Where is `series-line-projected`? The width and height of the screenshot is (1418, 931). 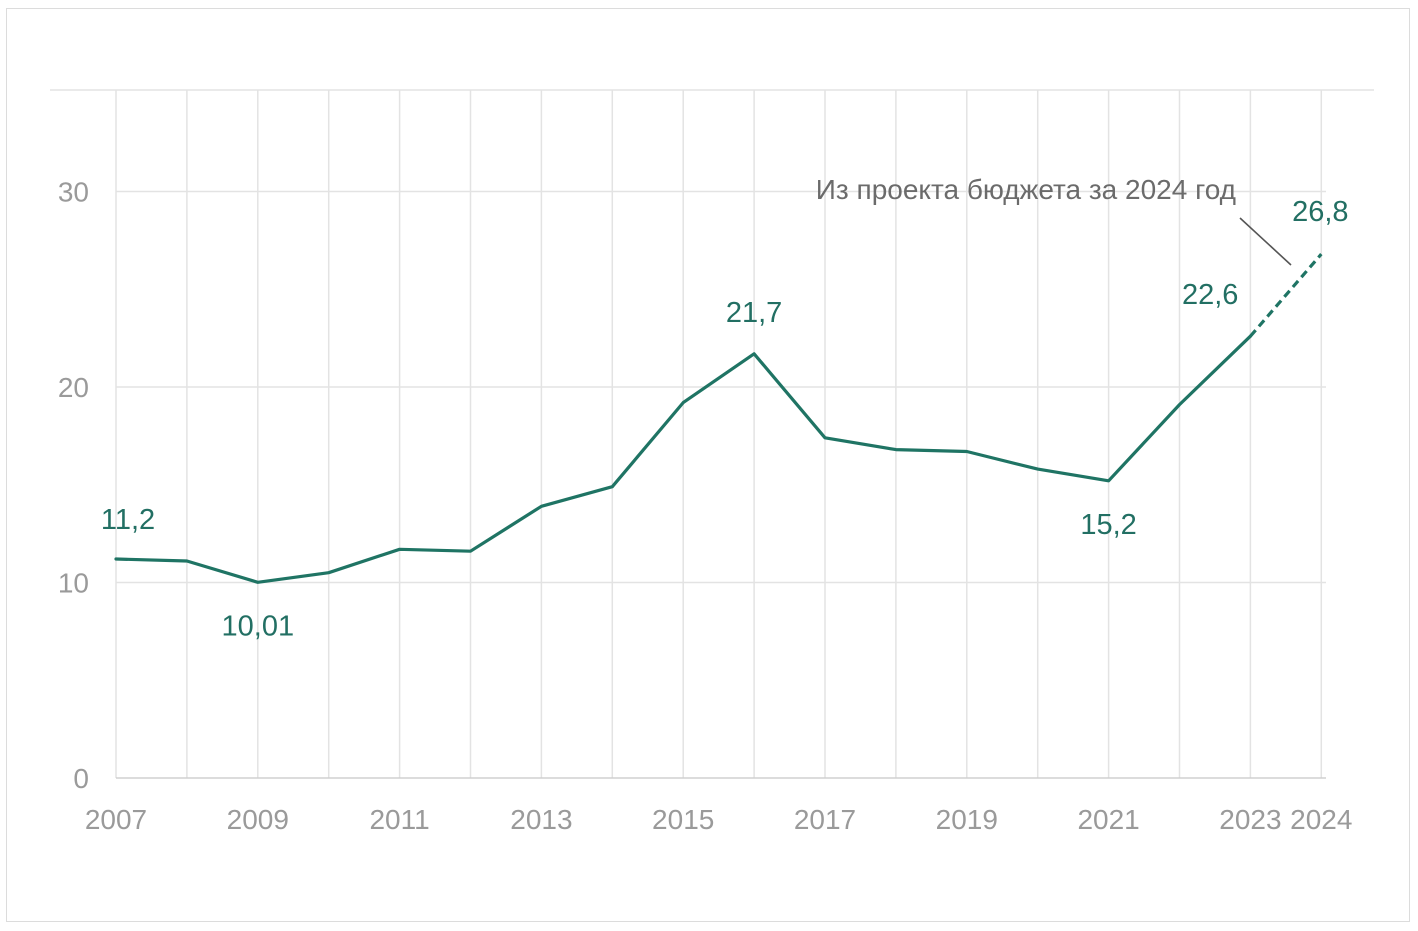 series-line-projected is located at coordinates (1286, 295).